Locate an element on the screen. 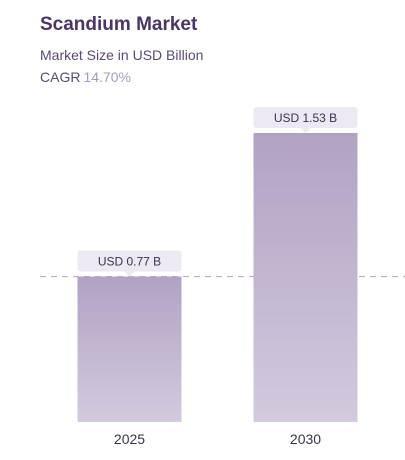 Image resolution: width=405 pixels, height=460 pixels. cagr-value: 14.70% is located at coordinates (107, 77).